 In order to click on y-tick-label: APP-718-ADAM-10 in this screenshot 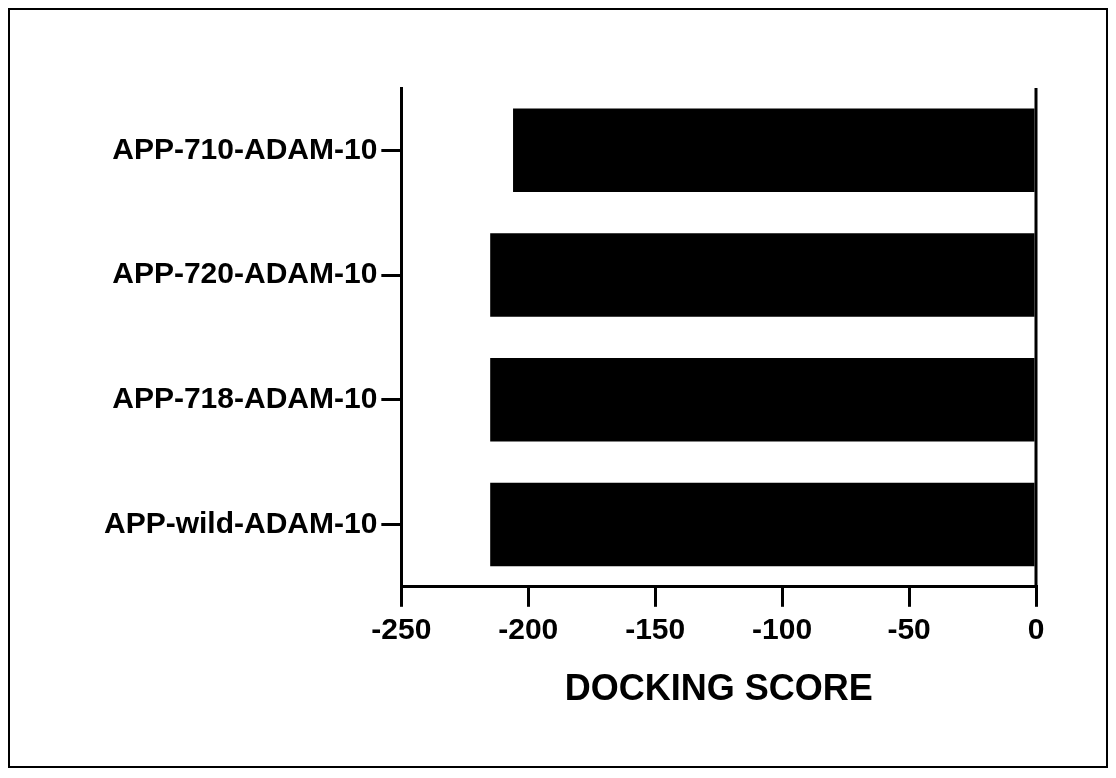, I will do `click(245, 398)`.